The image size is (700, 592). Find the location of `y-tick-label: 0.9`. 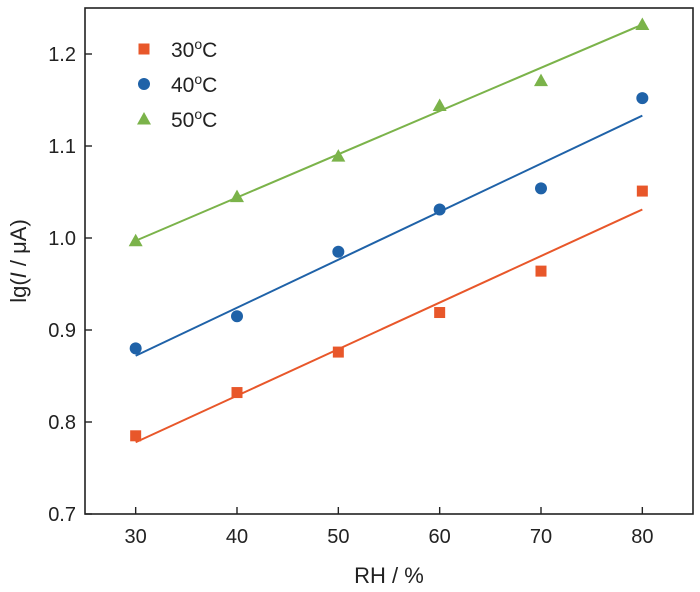

y-tick-label: 0.9 is located at coordinates (62, 331).